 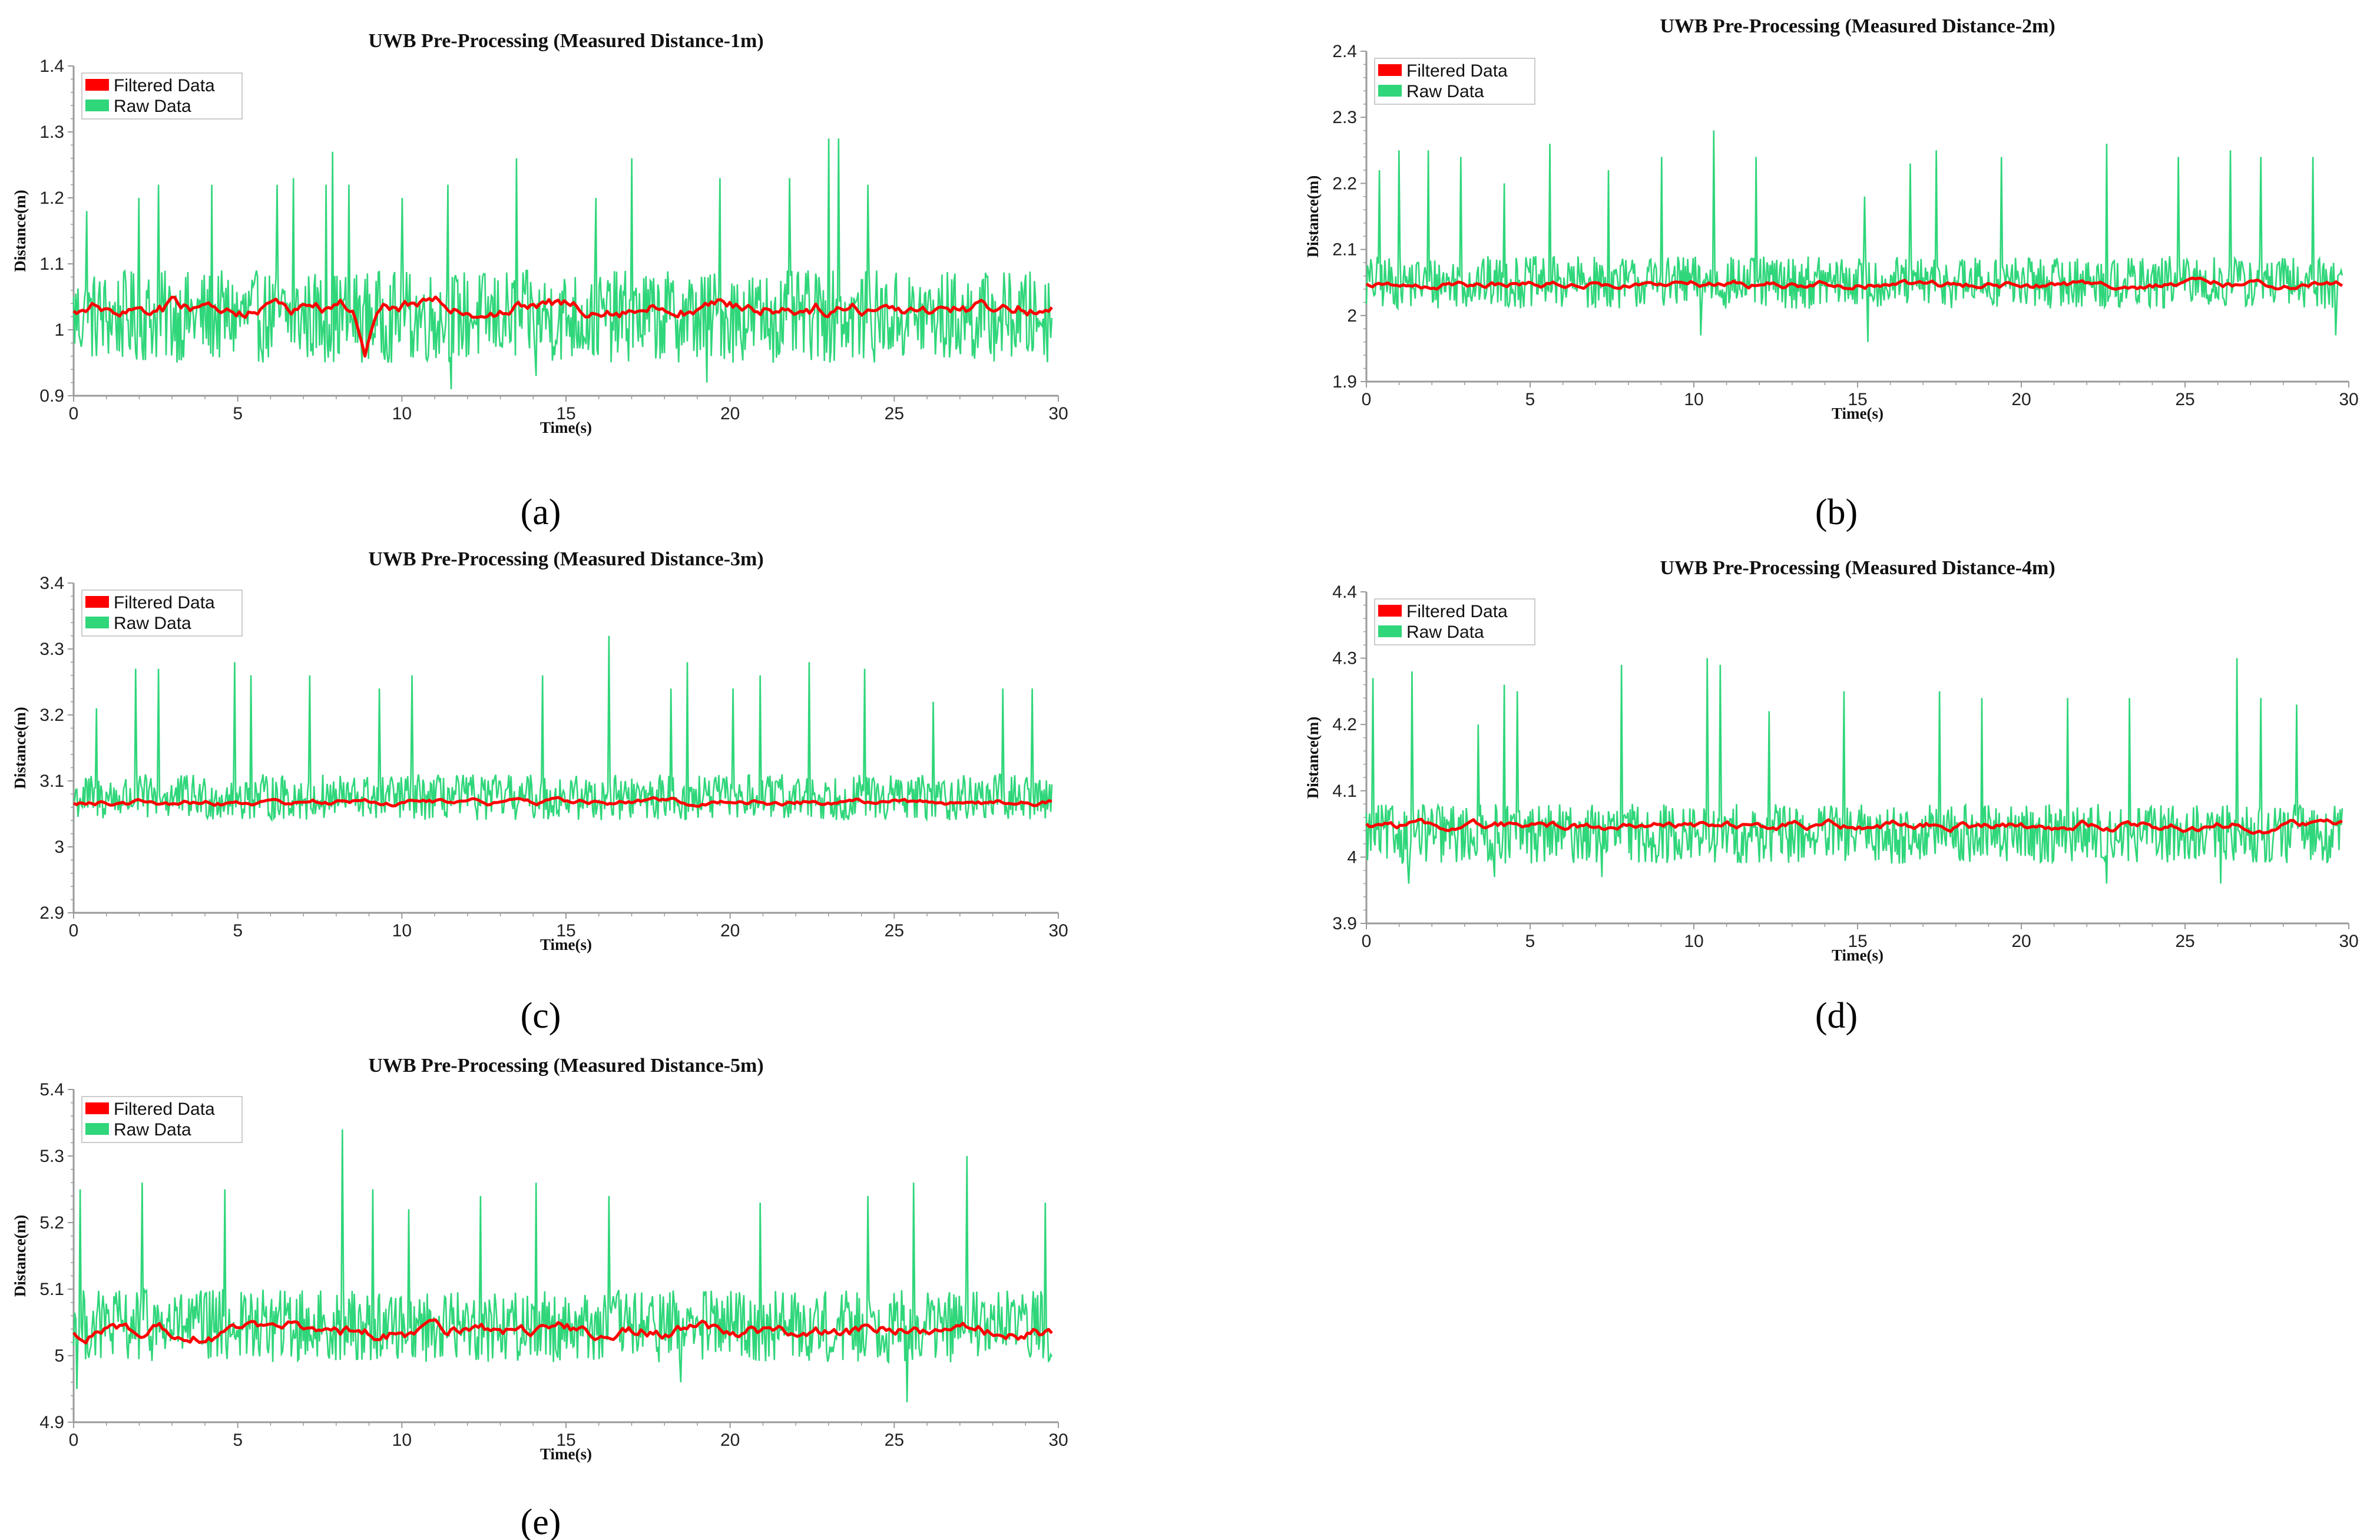 What do you see at coordinates (1836, 512) in the screenshot?
I see `panel-label: (b)` at bounding box center [1836, 512].